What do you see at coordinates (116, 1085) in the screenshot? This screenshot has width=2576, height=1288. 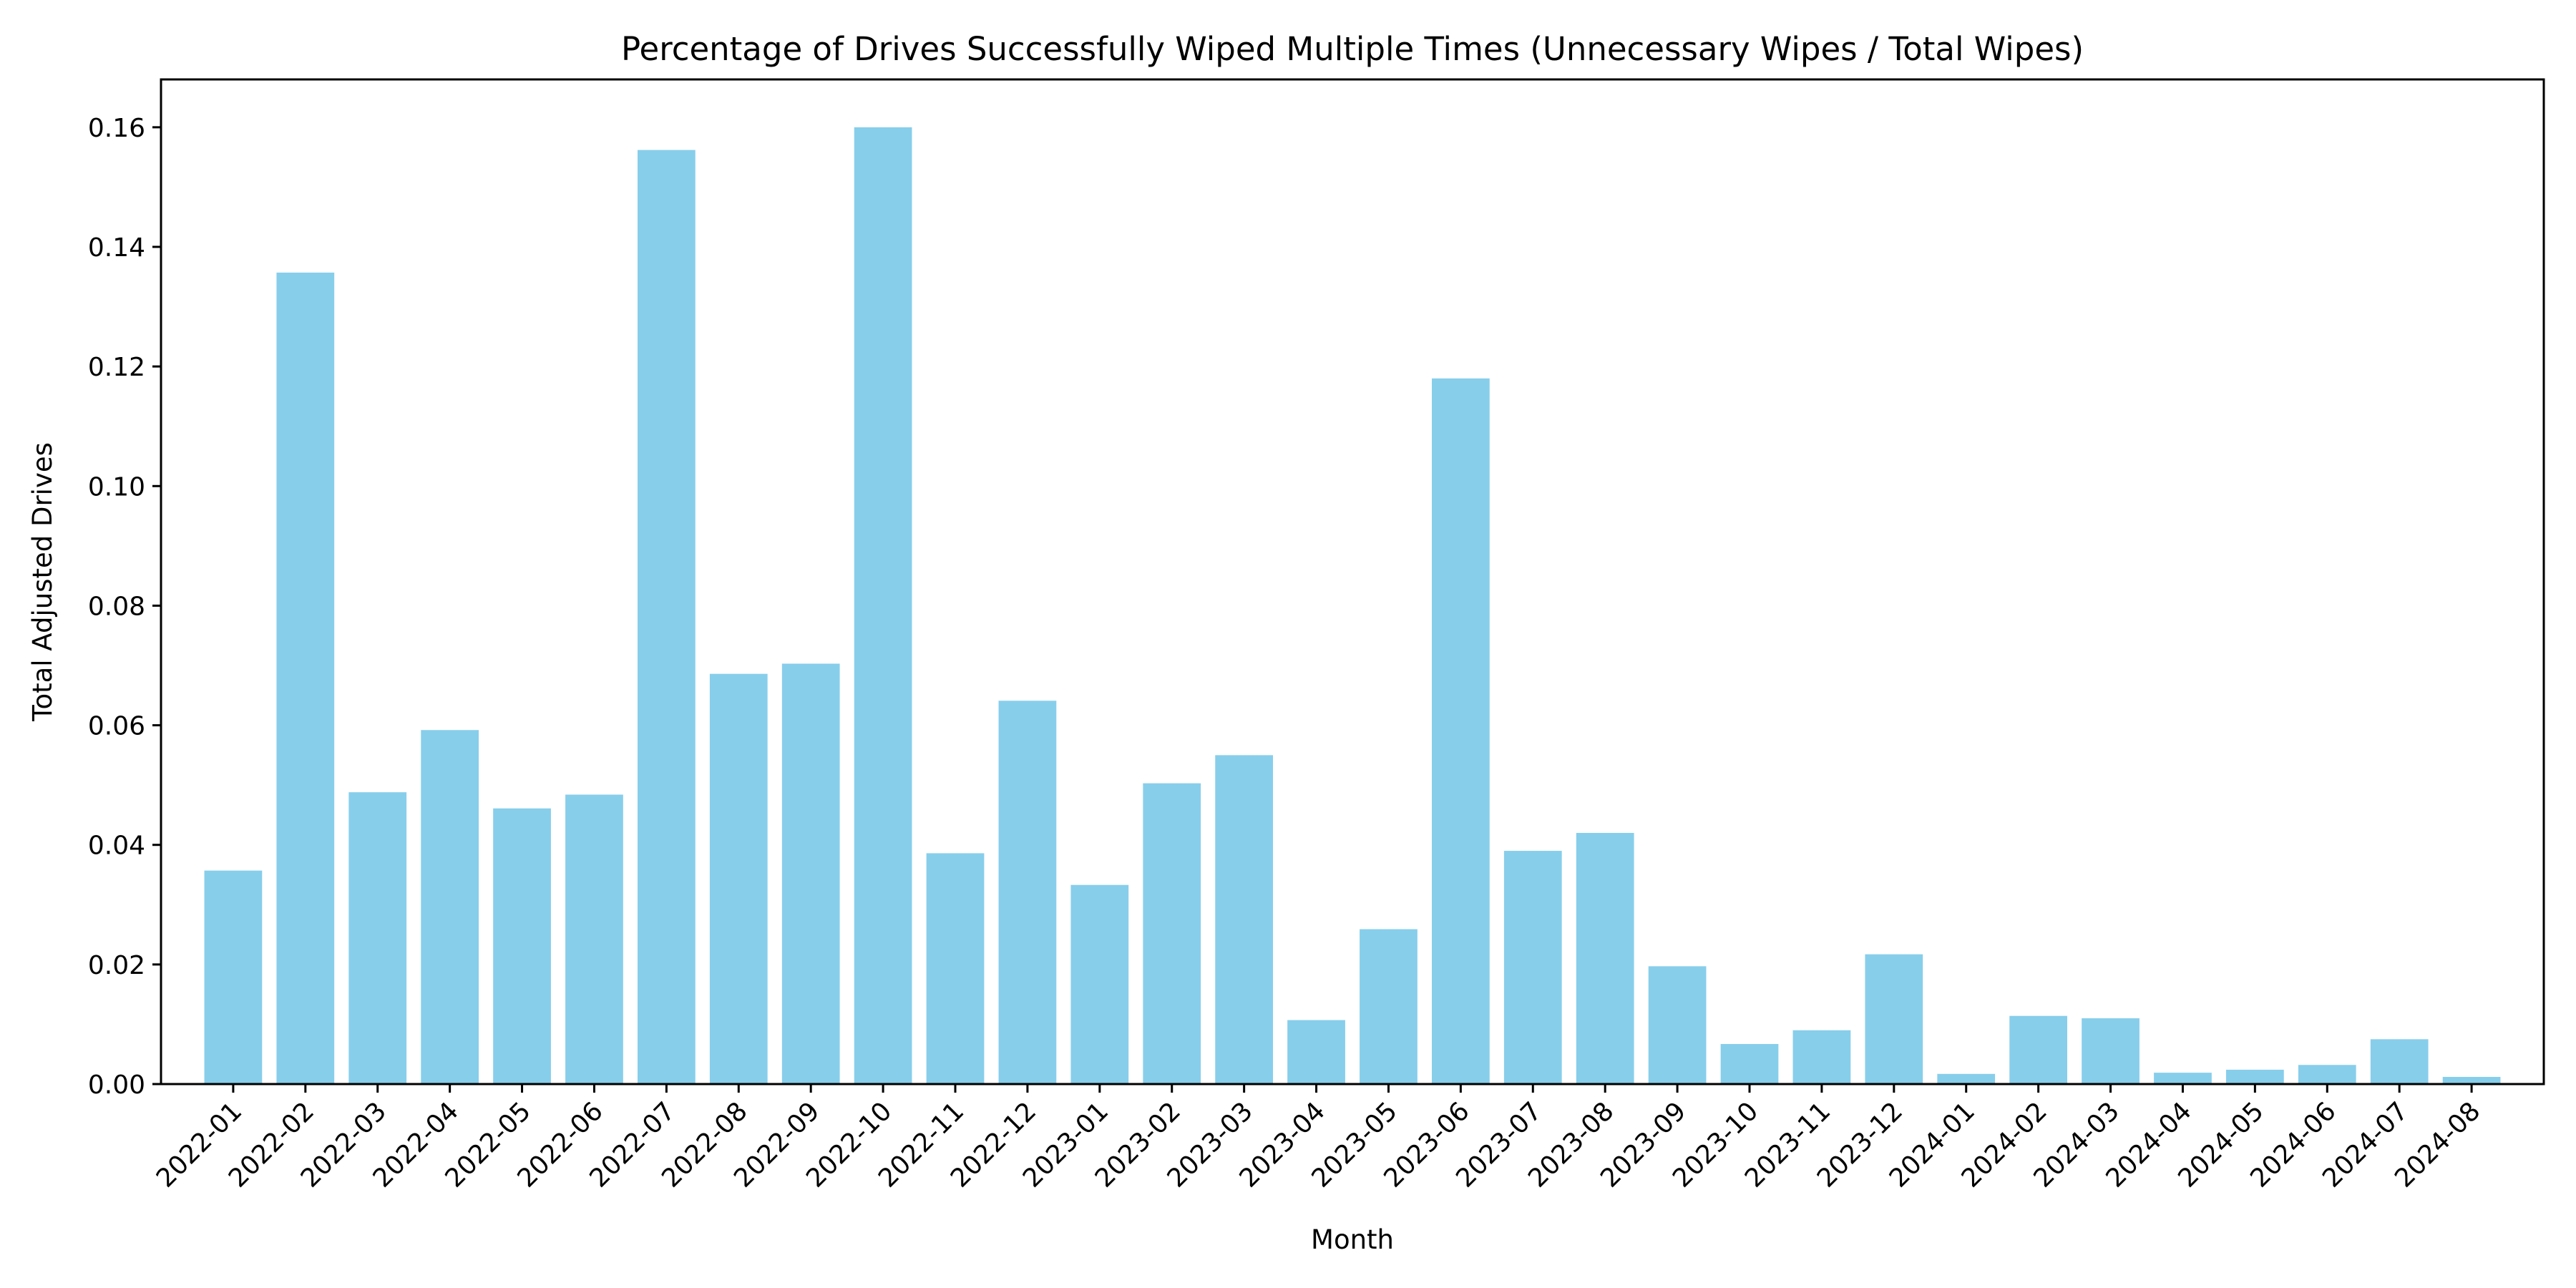 I see `y-tick-label: 0.00` at bounding box center [116, 1085].